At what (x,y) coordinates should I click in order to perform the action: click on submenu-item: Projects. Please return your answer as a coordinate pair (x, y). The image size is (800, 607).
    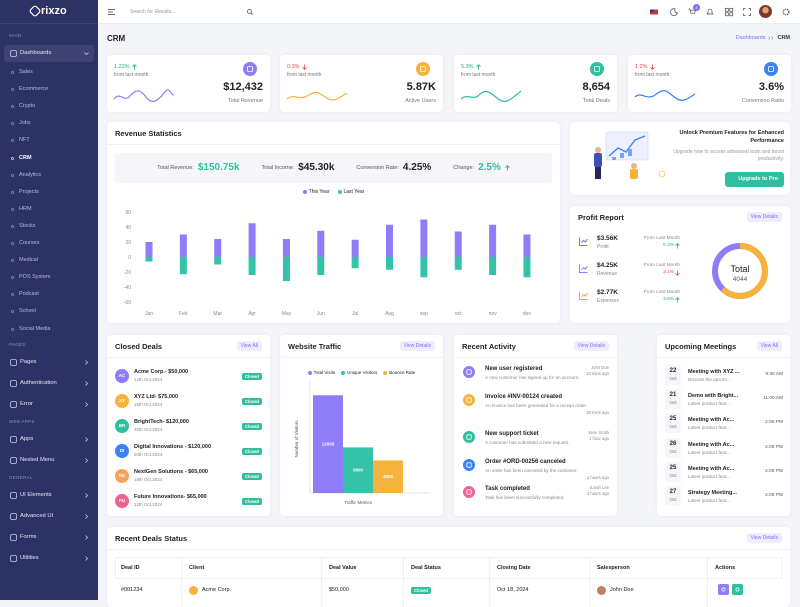
    Looking at the image, I should click on (49, 192).